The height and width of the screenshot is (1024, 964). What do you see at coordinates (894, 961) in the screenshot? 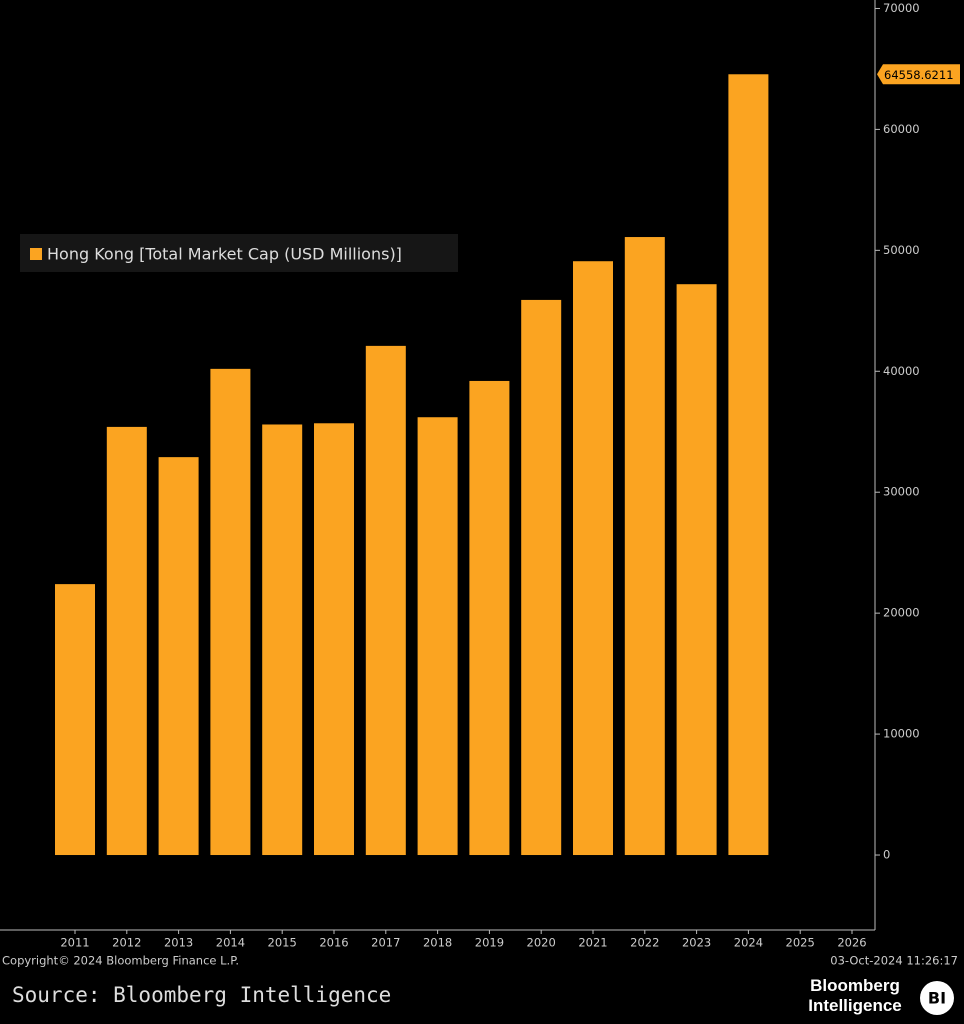
I see `timestamp: 03-Oct-2024 11:26:17` at bounding box center [894, 961].